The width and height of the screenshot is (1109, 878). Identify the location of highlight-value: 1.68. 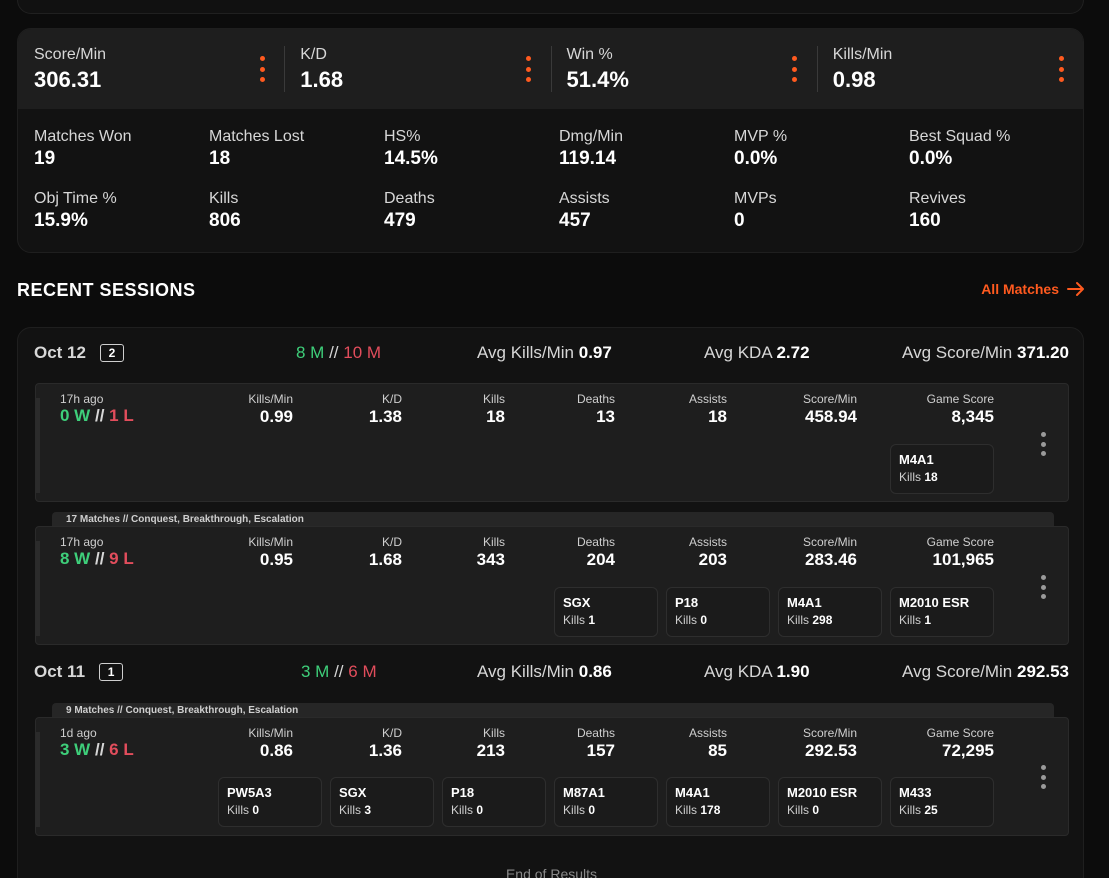
(322, 79).